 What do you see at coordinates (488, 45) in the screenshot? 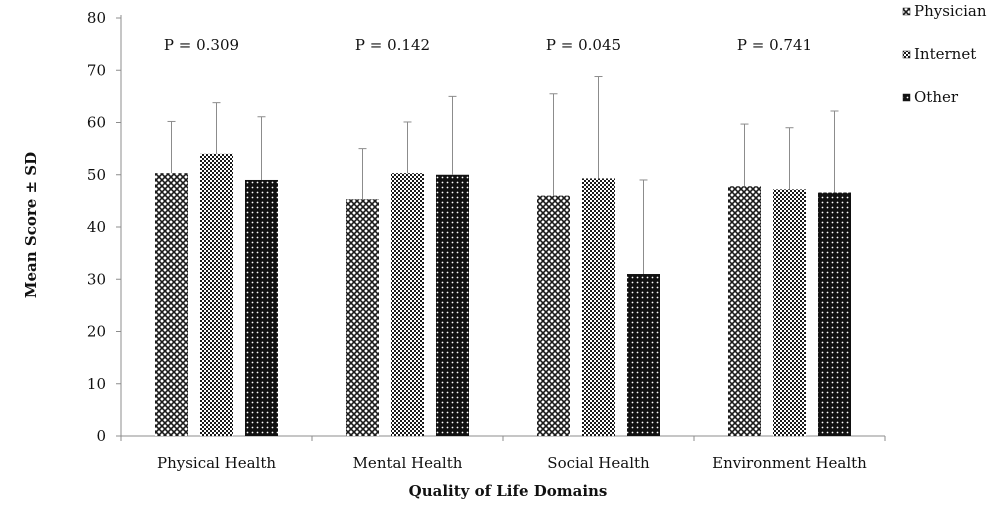
I see `p-value-labels: P = 0.309 P = 0.142 P = 0.045 P = 0.741` at bounding box center [488, 45].